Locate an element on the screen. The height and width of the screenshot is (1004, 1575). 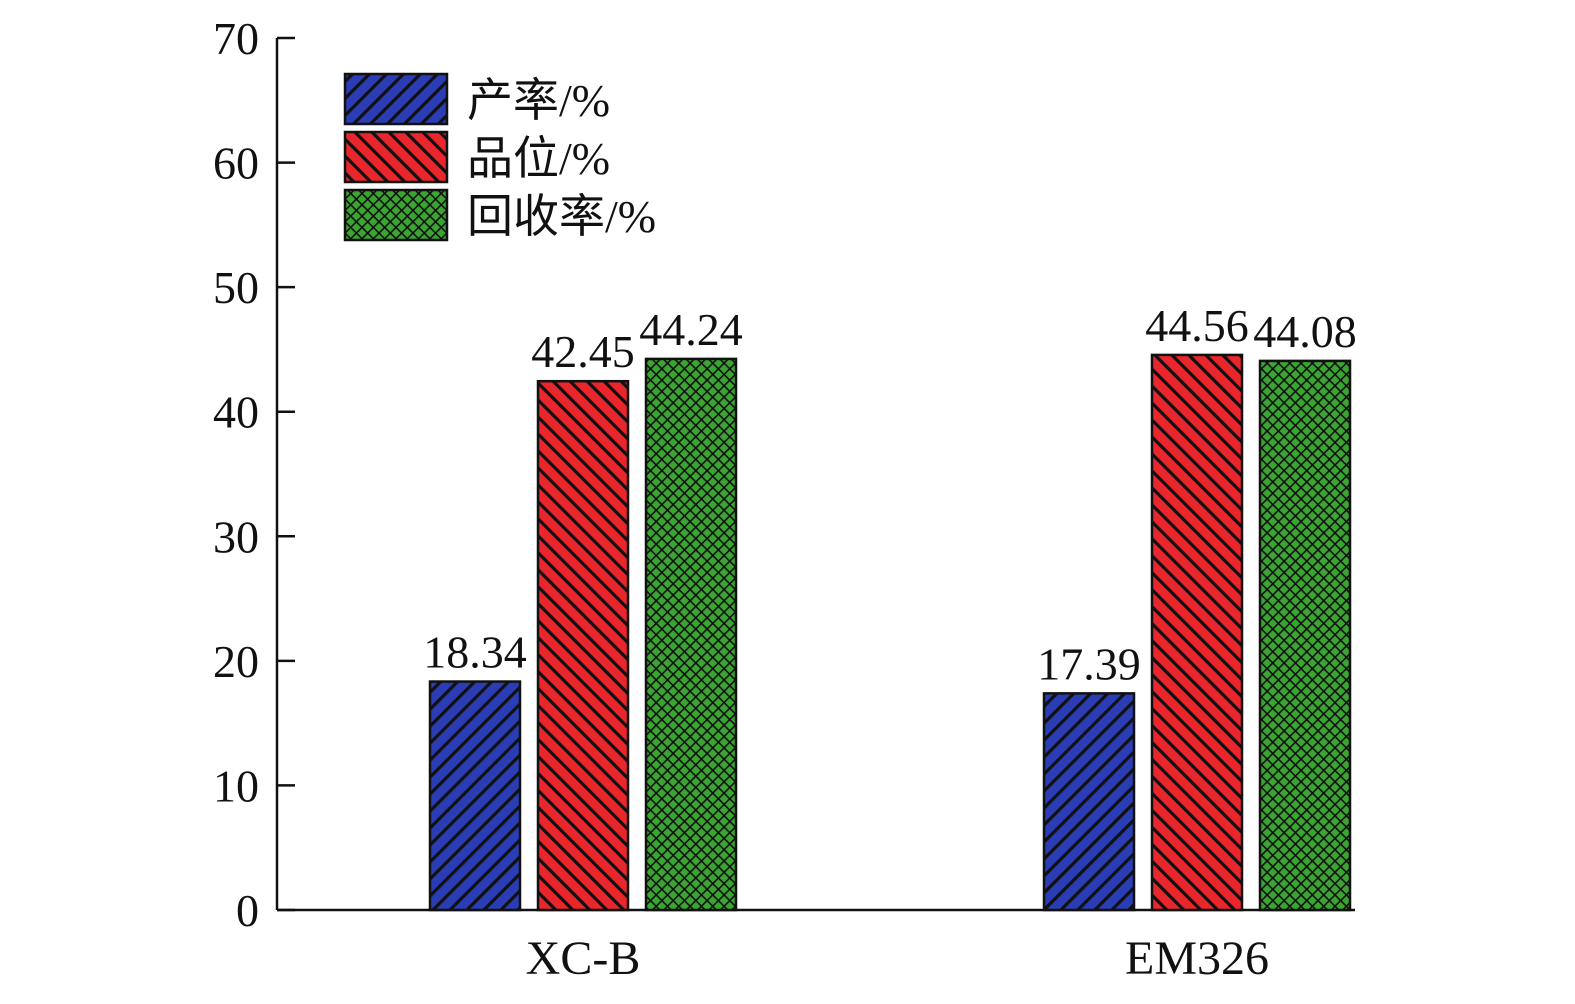
x-ticks: XC-B EM326 is located at coordinates (897, 938).